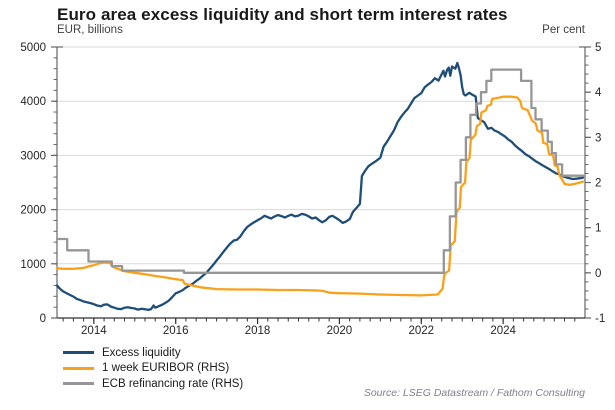  Describe the element at coordinates (598, 48) in the screenshot. I see `svg-text: 5` at that location.